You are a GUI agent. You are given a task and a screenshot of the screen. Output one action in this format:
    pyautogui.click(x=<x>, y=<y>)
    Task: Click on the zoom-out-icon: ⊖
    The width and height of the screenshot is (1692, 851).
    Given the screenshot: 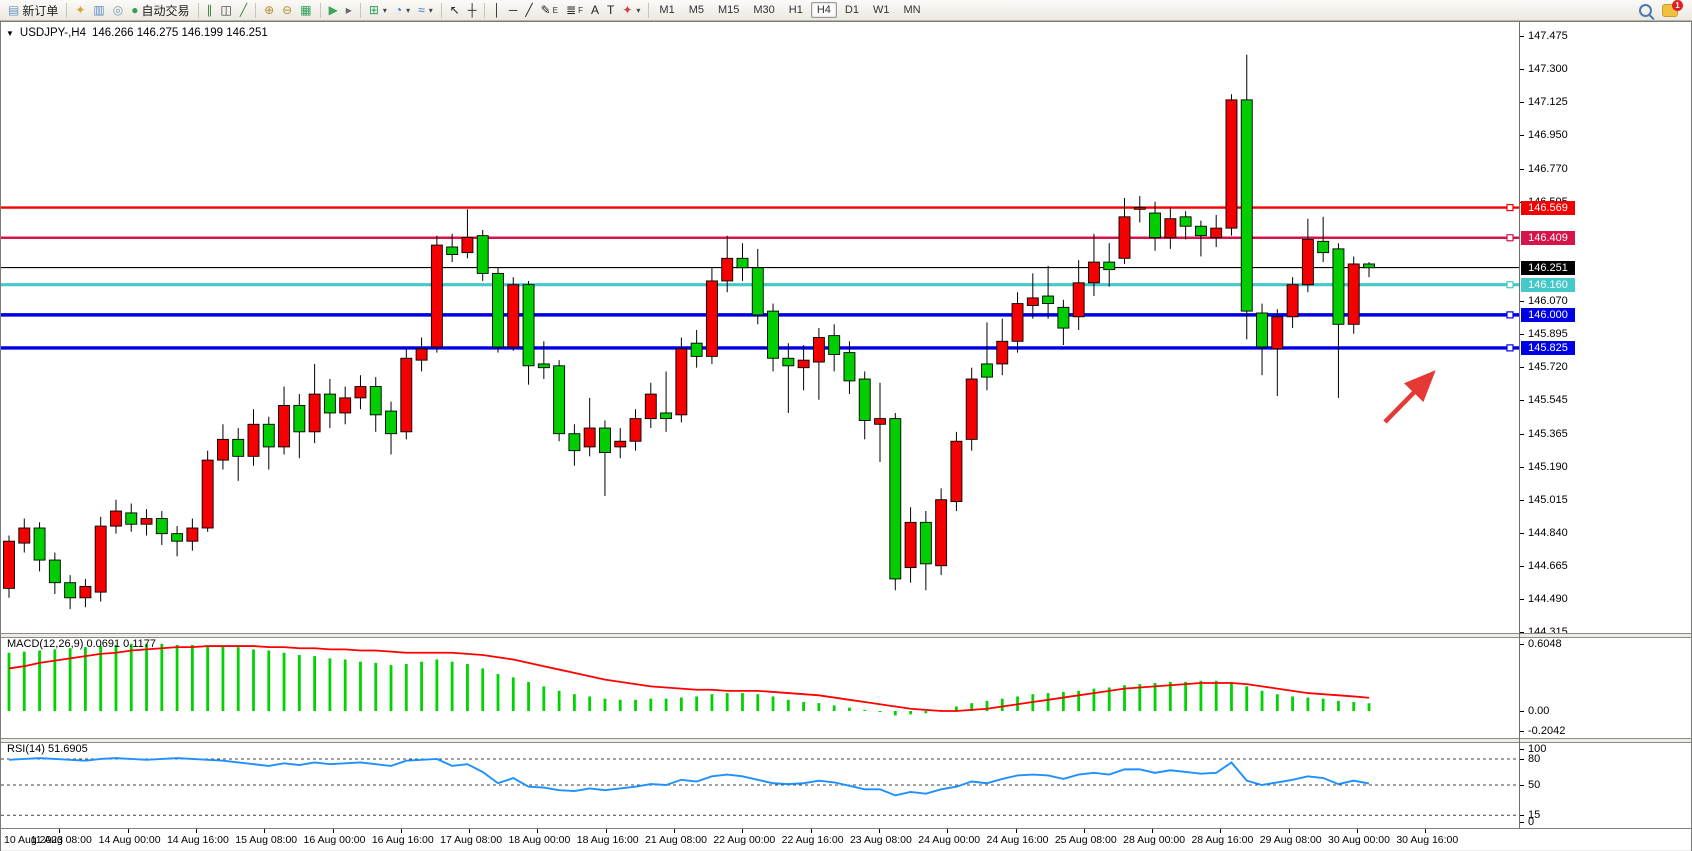 What is the action you would take?
    pyautogui.click(x=287, y=10)
    